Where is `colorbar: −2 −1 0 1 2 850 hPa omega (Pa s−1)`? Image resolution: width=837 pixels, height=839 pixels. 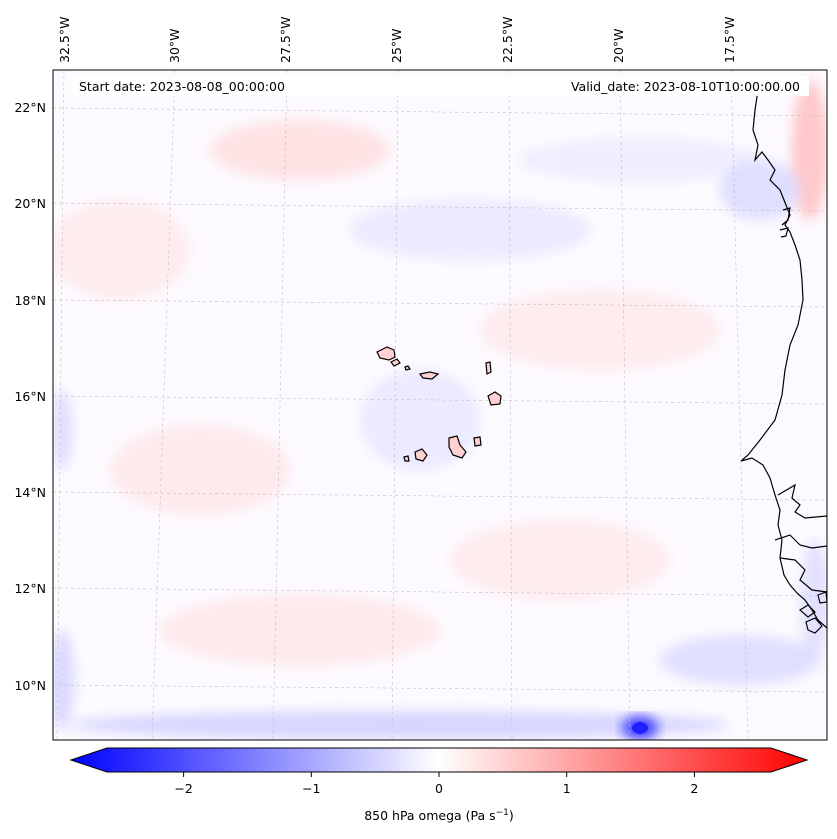 colorbar: −2 −1 0 1 2 850 hPa omega (Pa s−1) is located at coordinates (439, 785).